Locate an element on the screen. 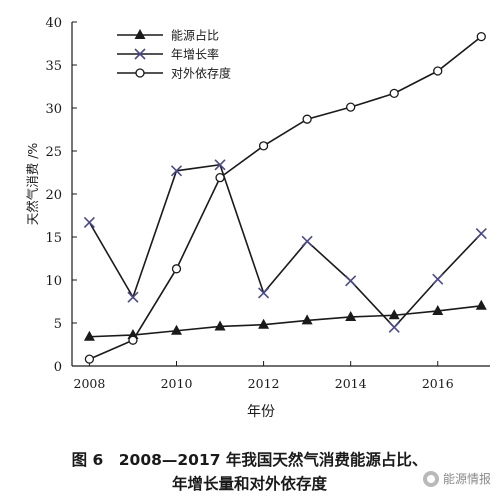 The width and height of the screenshot is (499, 498). x-tick-label: 2016 is located at coordinates (438, 383).